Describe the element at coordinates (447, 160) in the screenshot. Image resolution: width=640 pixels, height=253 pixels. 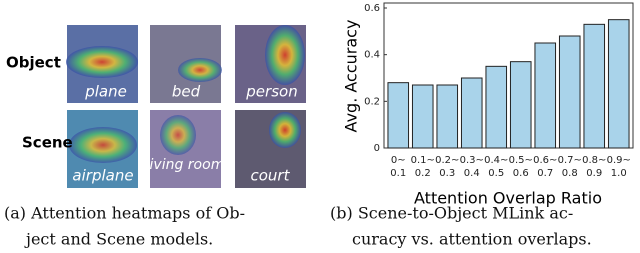
I see `x-tick-label: 0.2~` at that location.